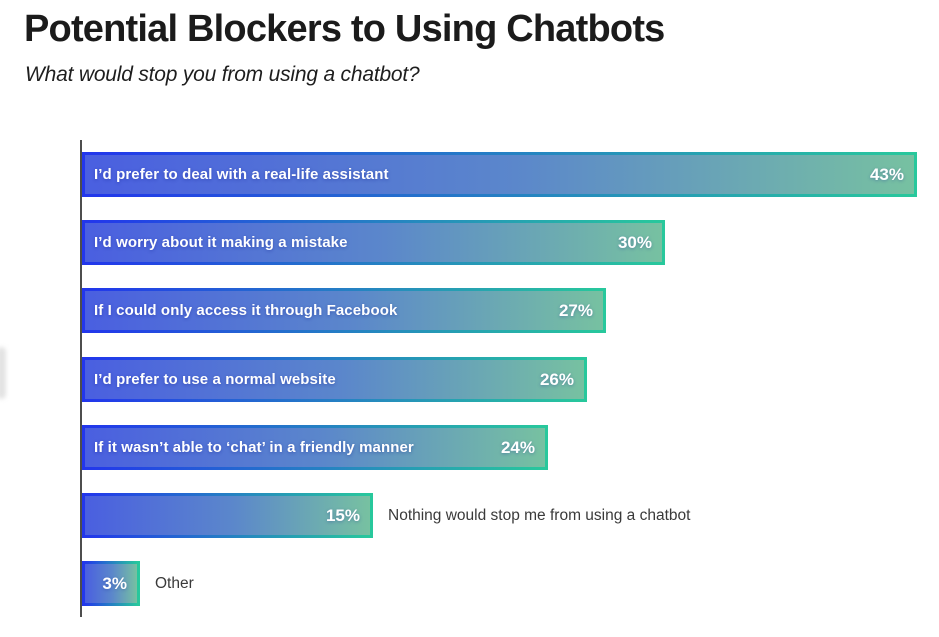 This screenshot has height=637, width=939. Describe the element at coordinates (509, 583) in the screenshot. I see `bar-row: 3% Other` at that location.